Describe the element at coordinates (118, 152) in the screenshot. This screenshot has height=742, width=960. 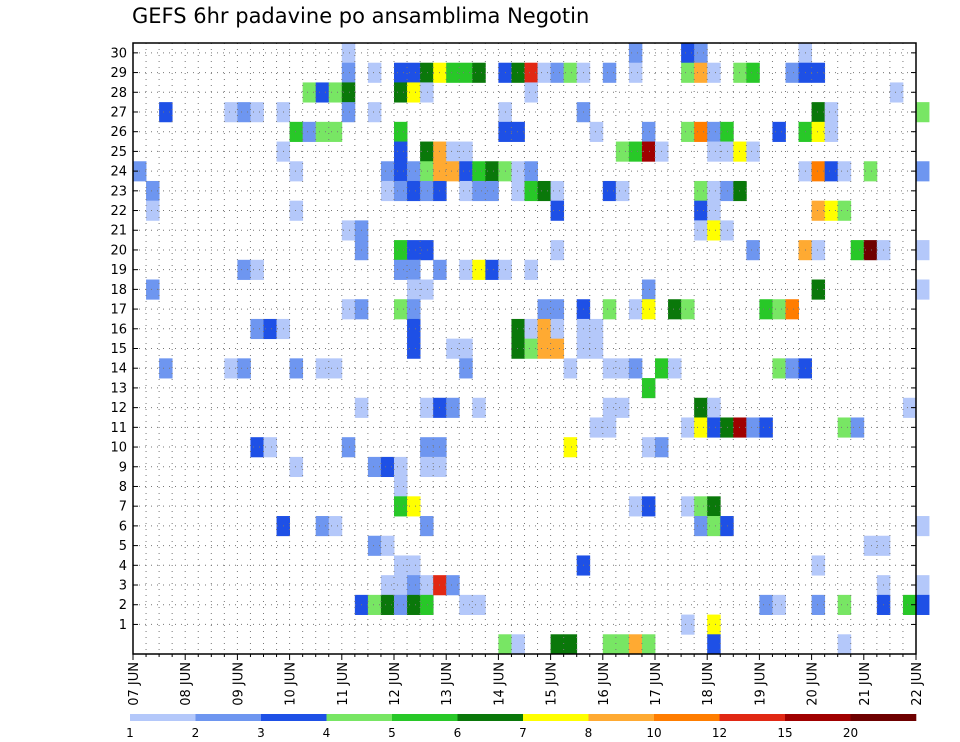
I see `y-tick-label: 25` at that location.